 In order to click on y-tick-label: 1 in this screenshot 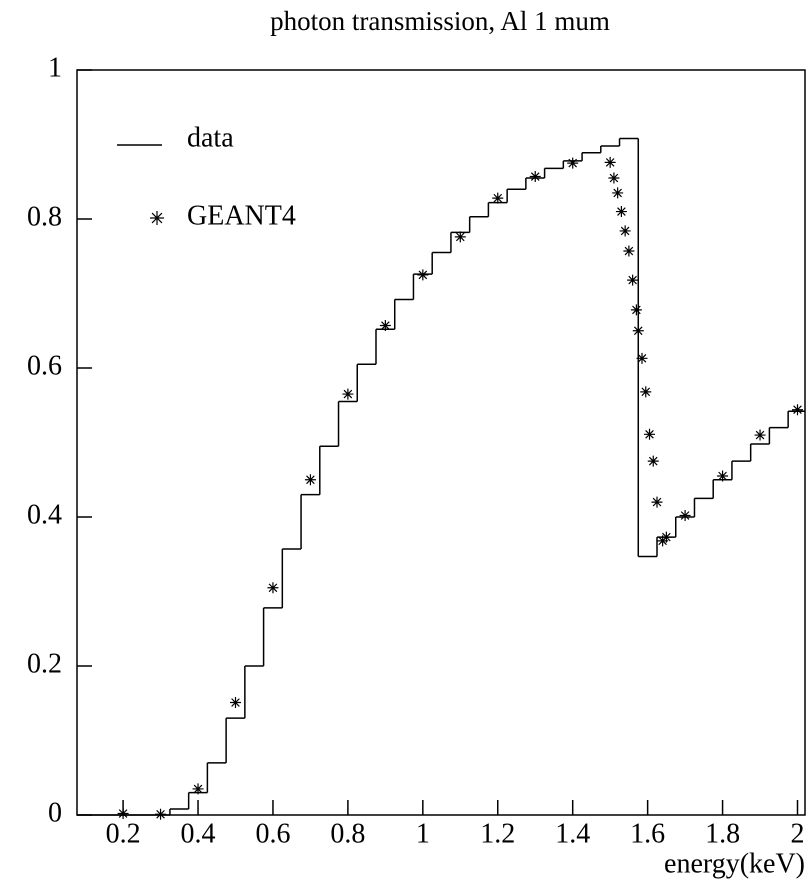, I will do `click(55, 67)`.